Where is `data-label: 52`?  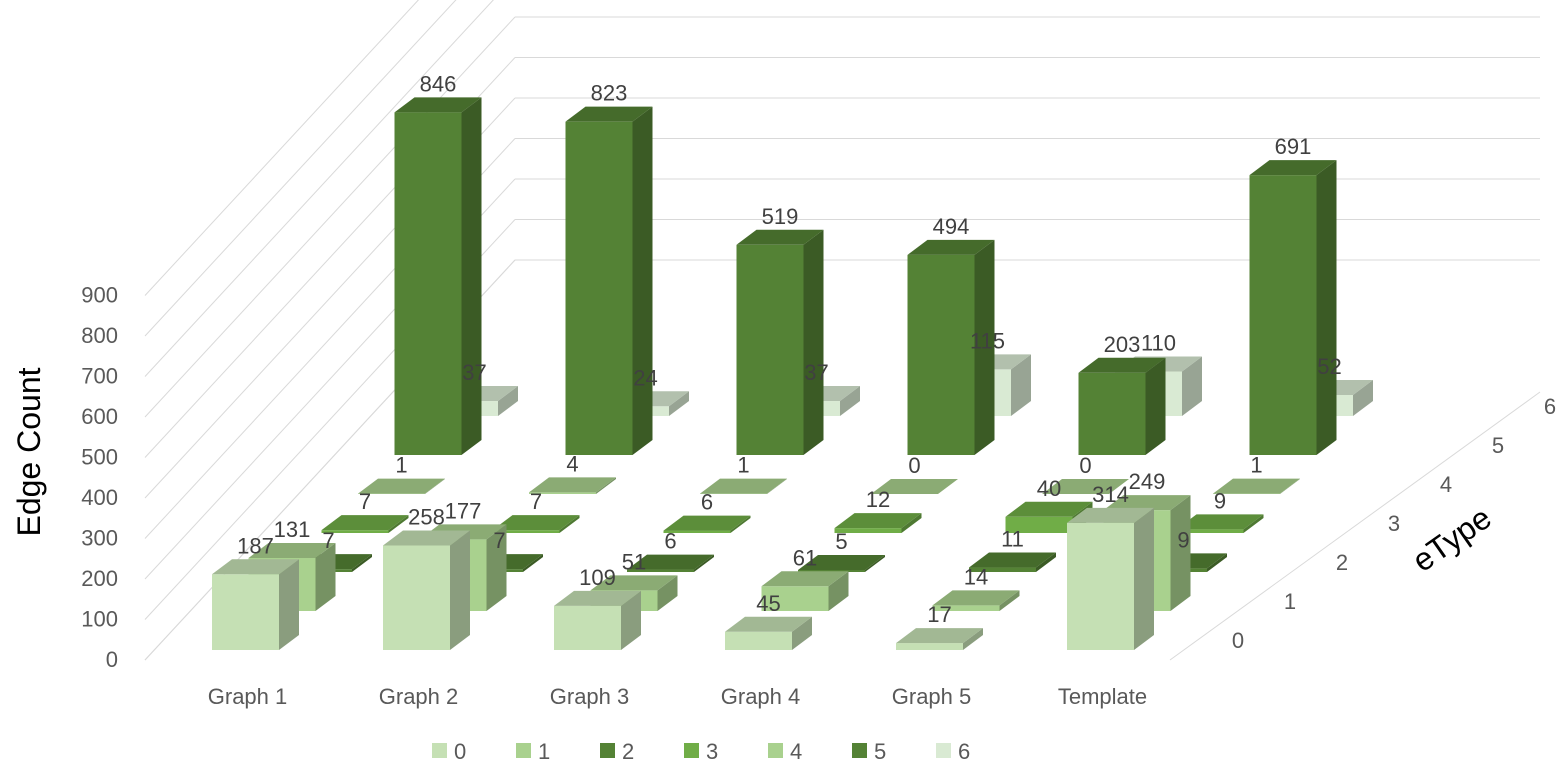 data-label: 52 is located at coordinates (1329, 366).